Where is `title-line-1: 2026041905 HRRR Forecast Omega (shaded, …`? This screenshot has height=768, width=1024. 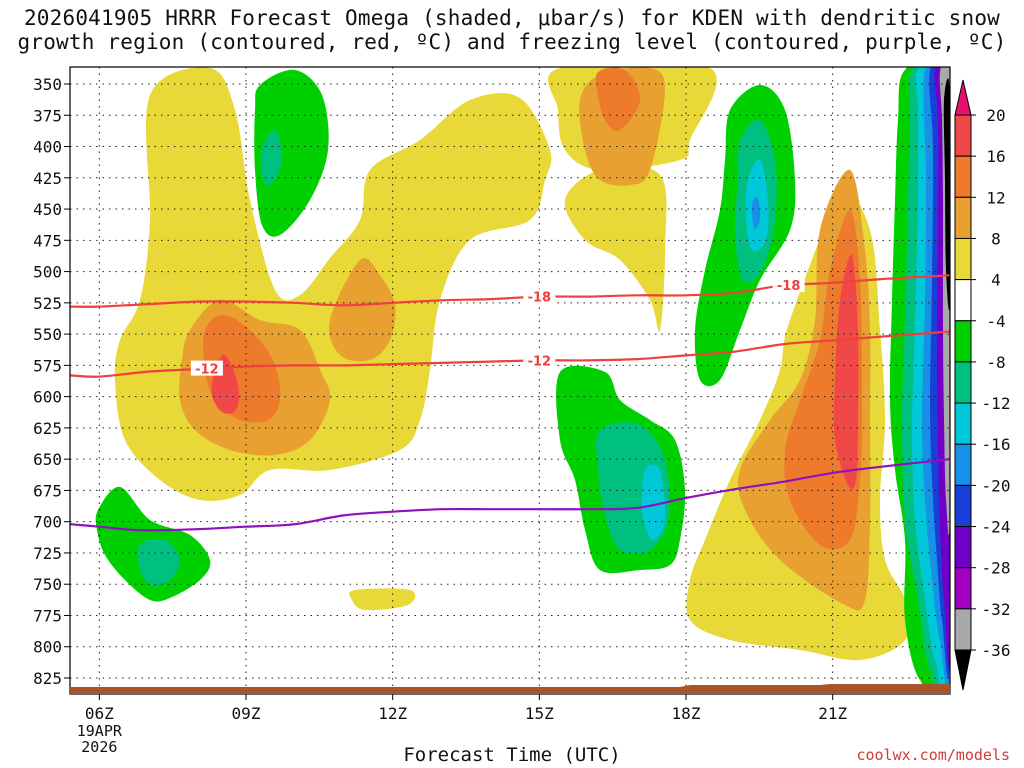 title-line-1: 2026041905 HRRR Forecast Omega (shaded, … is located at coordinates (512, 18).